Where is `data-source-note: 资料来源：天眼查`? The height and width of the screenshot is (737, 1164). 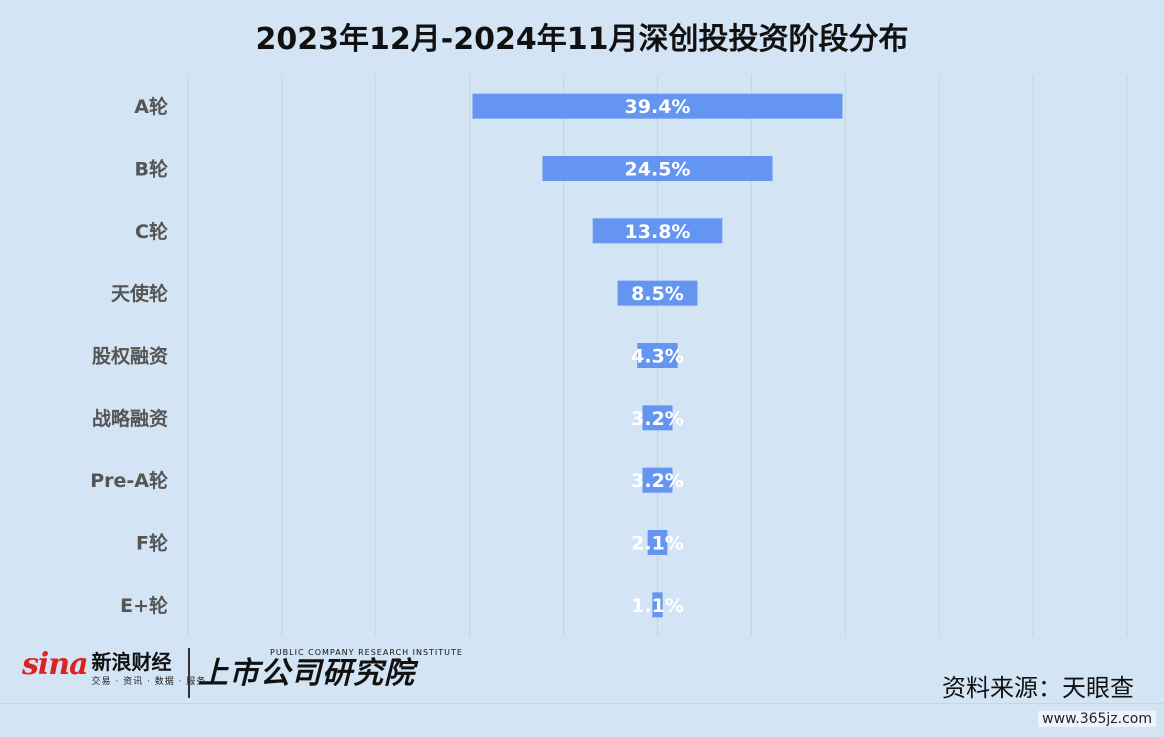
data-source-note: 资料来源：天眼查 is located at coordinates (1038, 688).